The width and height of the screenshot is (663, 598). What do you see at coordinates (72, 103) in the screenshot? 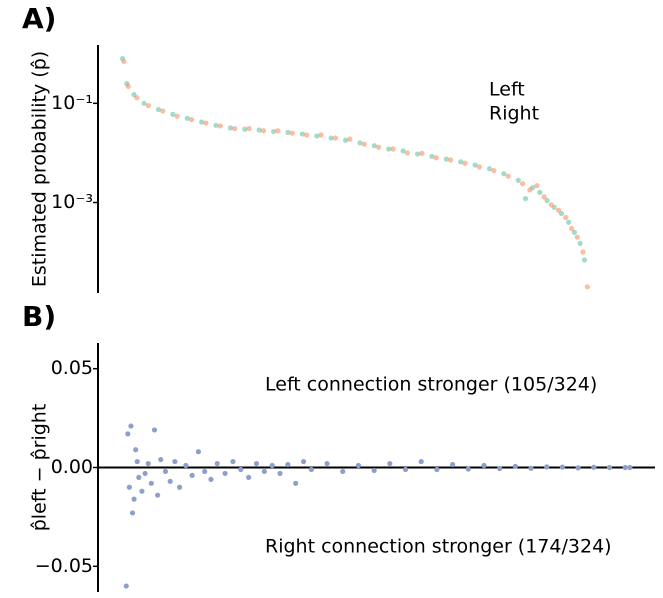
I see `y-tick-label: 10⁻¹` at bounding box center [72, 103].